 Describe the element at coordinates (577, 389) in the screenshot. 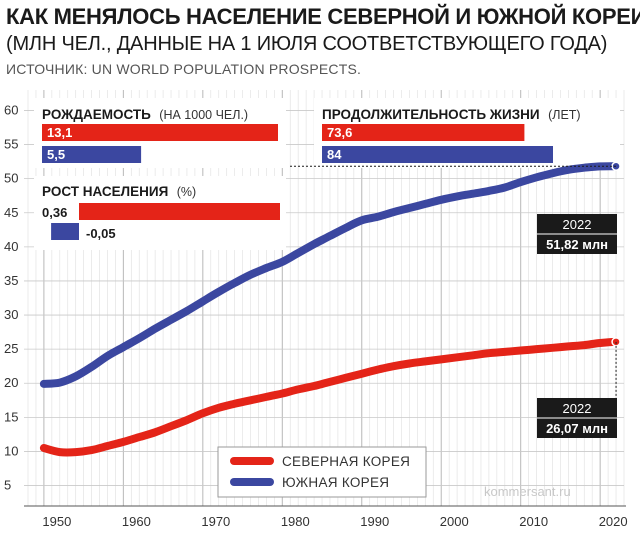

I see `north-callout: 2022 26,07 млн` at that location.